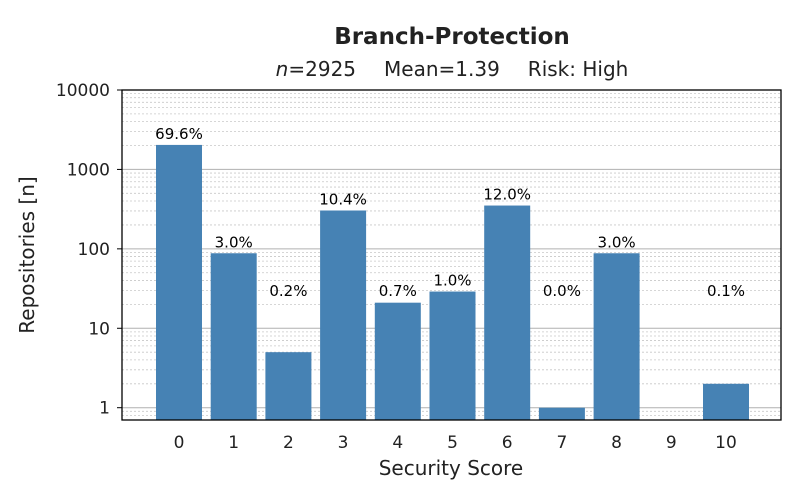  What do you see at coordinates (322, 69) in the screenshot?
I see `n-value: =2925` at bounding box center [322, 69].